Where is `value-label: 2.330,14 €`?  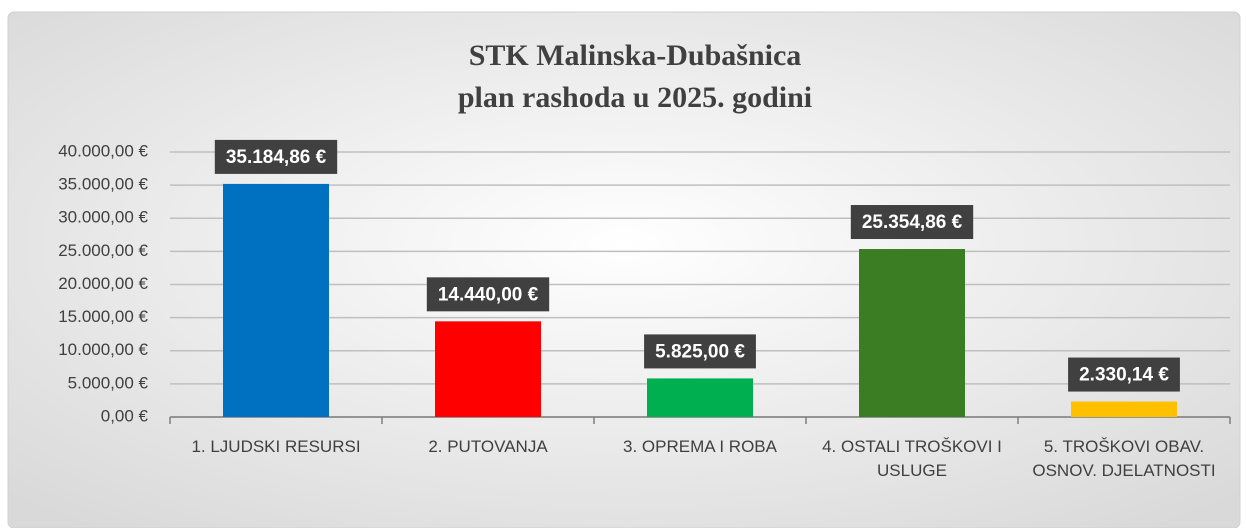 value-label: 2.330,14 € is located at coordinates (1124, 375).